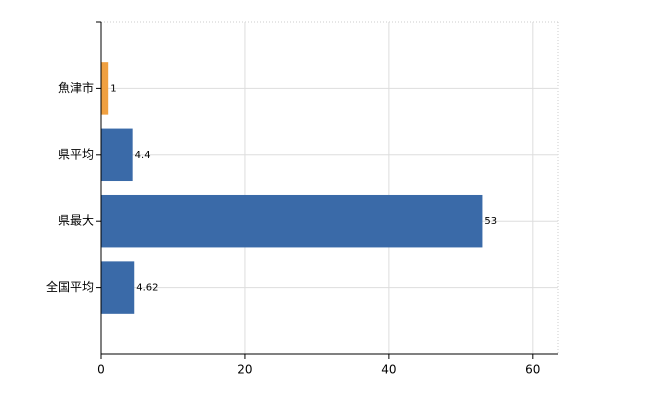 The image size is (650, 400). I want to click on value-label: 1, so click(113, 88).